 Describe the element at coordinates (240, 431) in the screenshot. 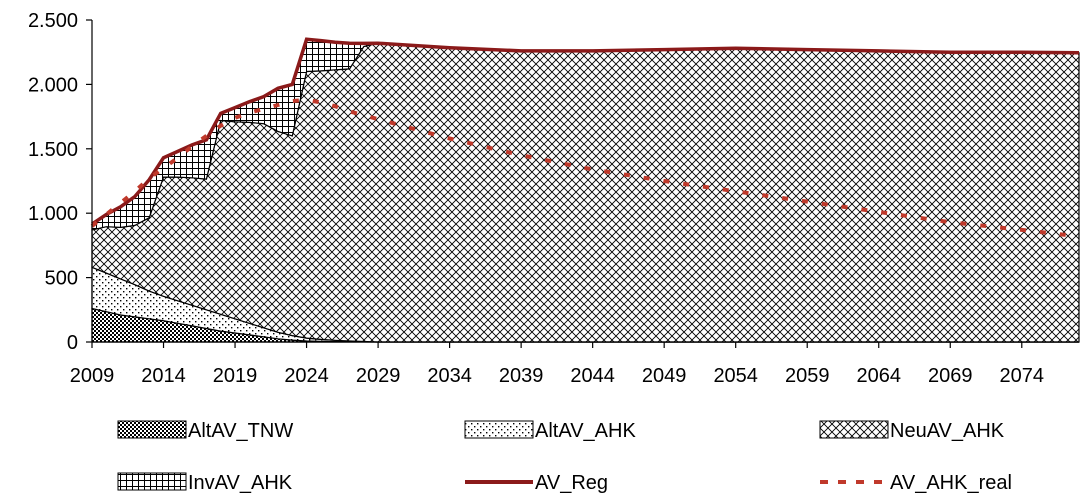

I see `legend-label-AltAV_TNW: AltAV_TNW` at that location.